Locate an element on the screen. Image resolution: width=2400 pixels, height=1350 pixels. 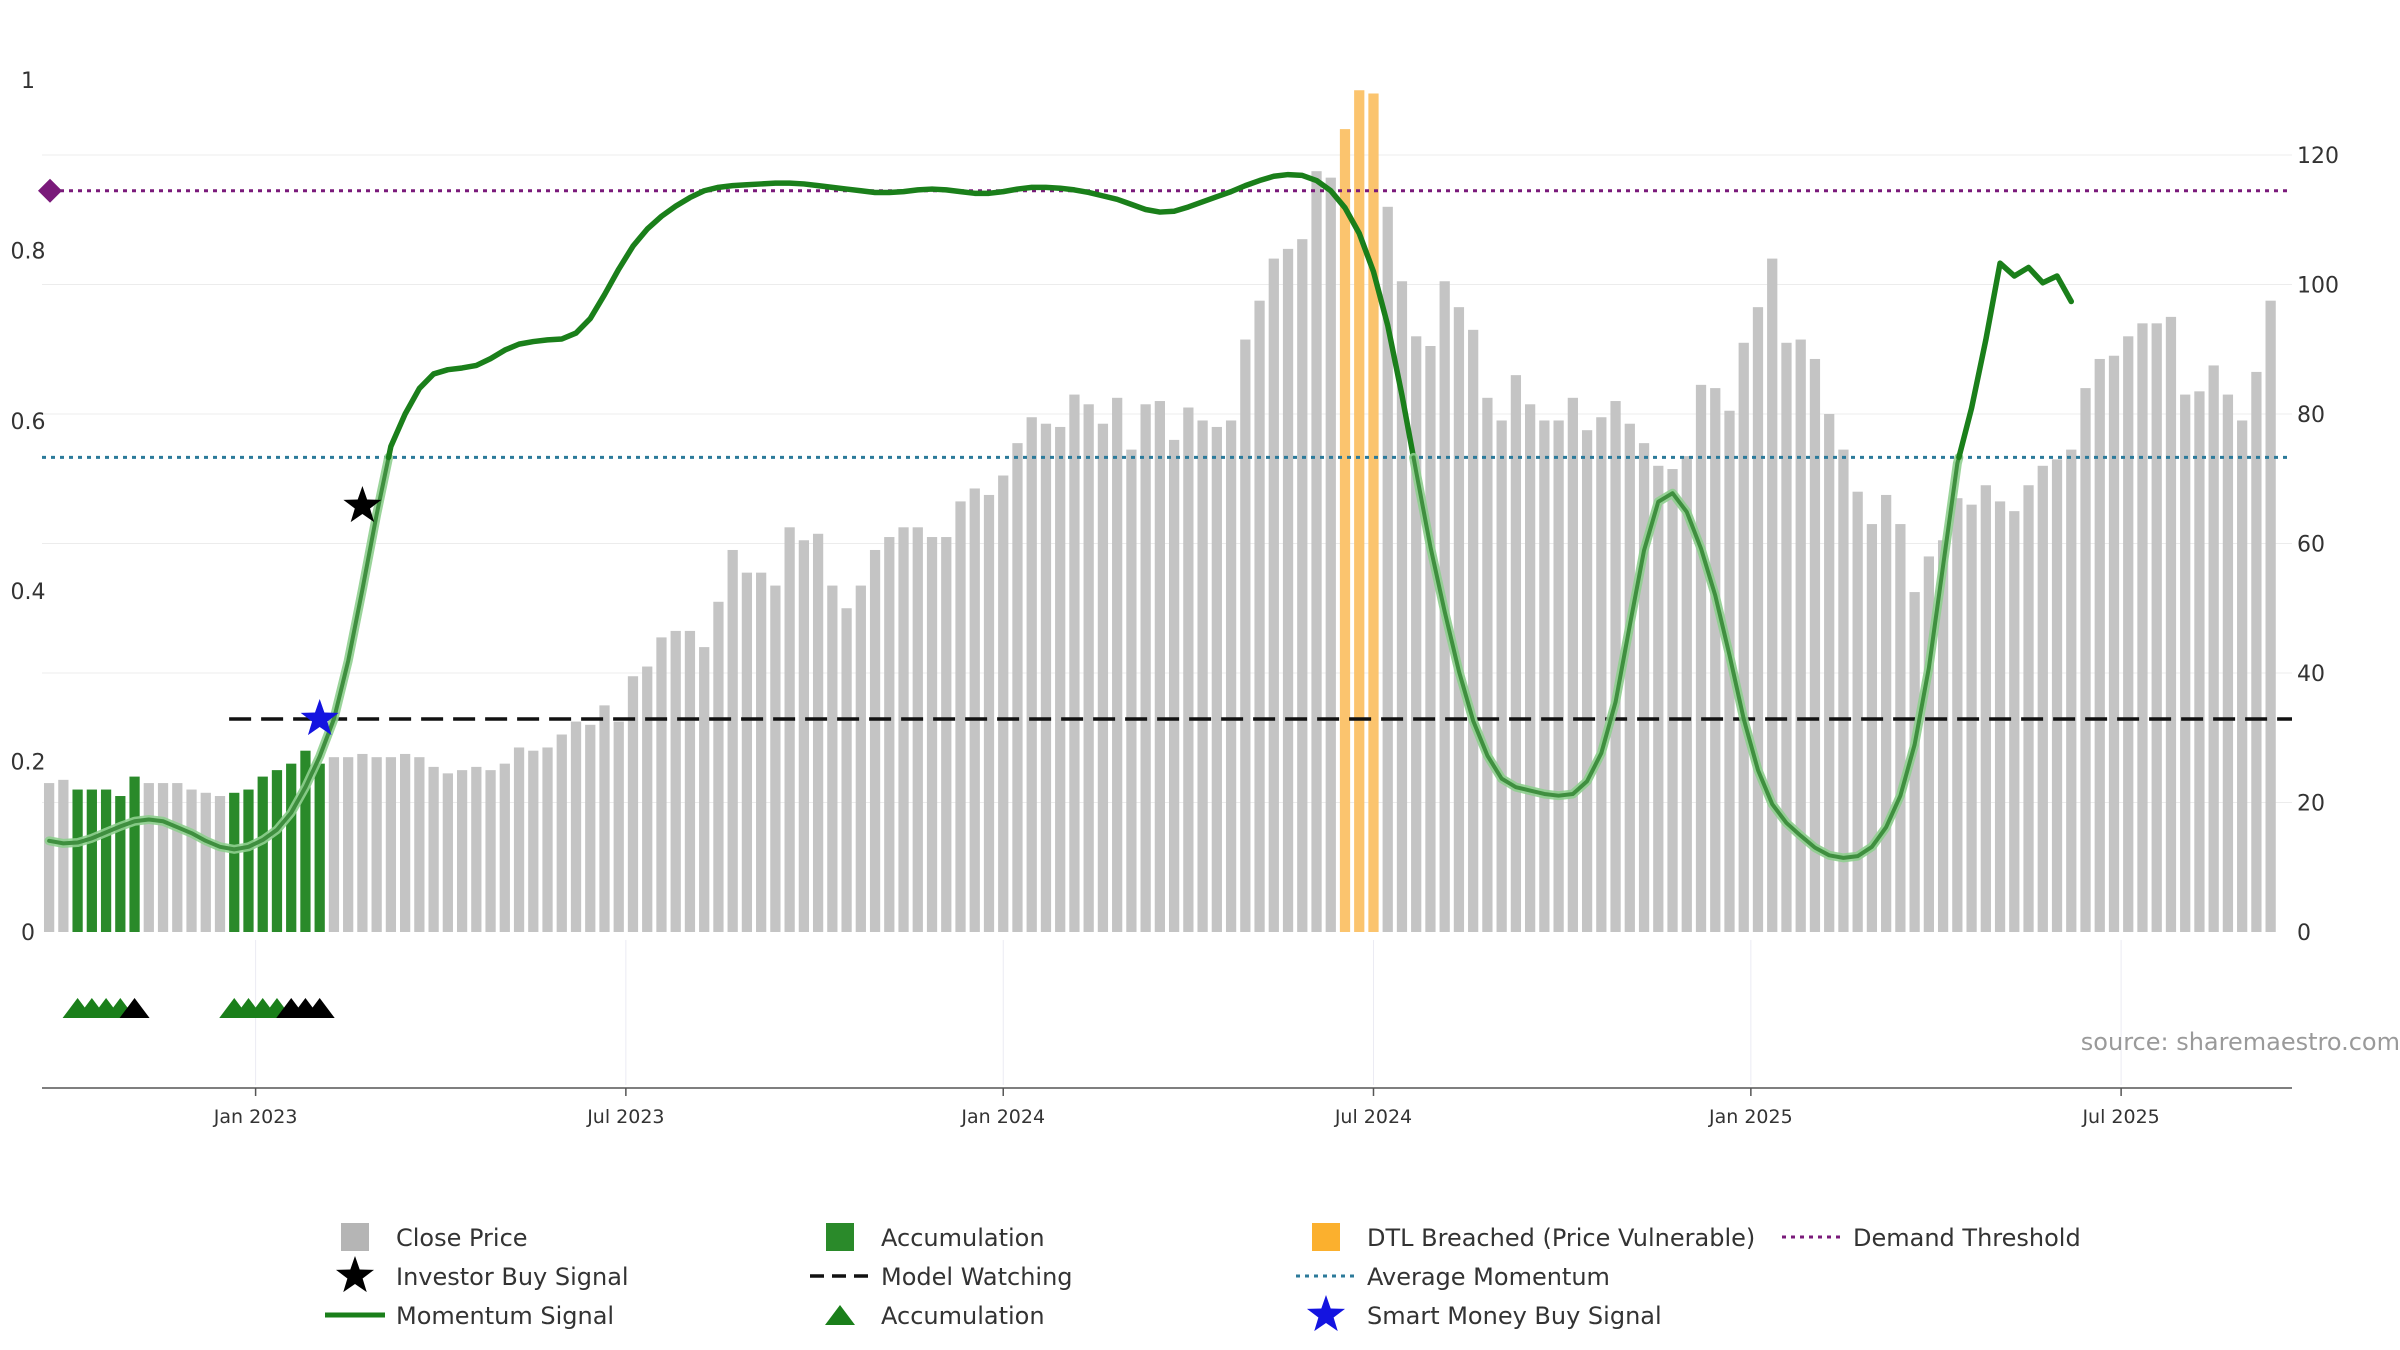
x-tick-label: Jul 2023 is located at coordinates (625, 1117).